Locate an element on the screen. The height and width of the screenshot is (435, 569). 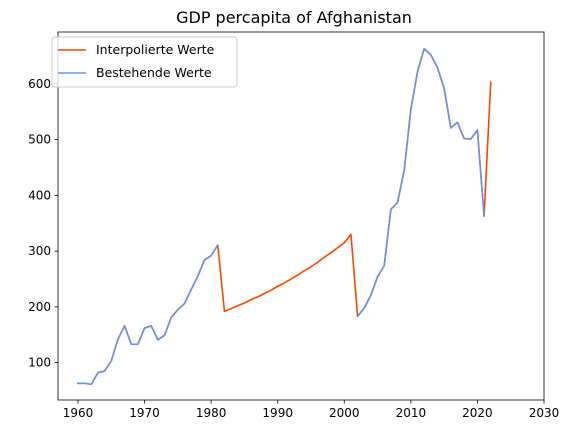
chart-title: GDP percapita of Afghanistan is located at coordinates (294, 17).